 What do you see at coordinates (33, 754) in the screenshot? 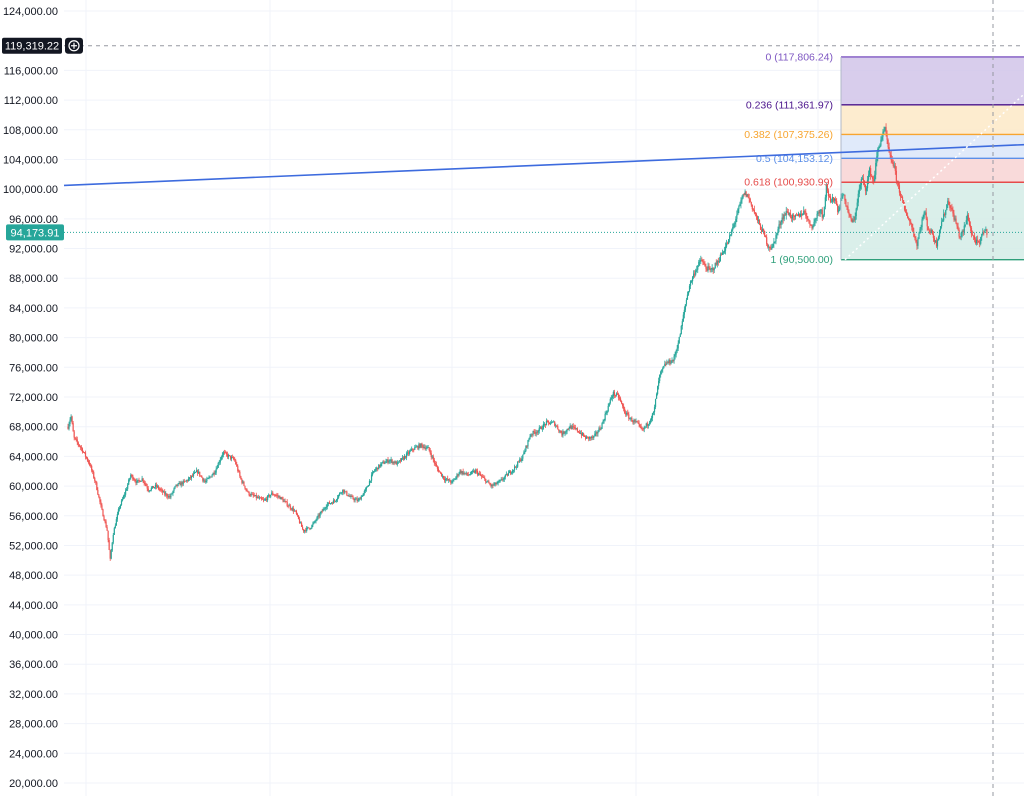
I see `y-tick-label: 24,000.00` at bounding box center [33, 754].